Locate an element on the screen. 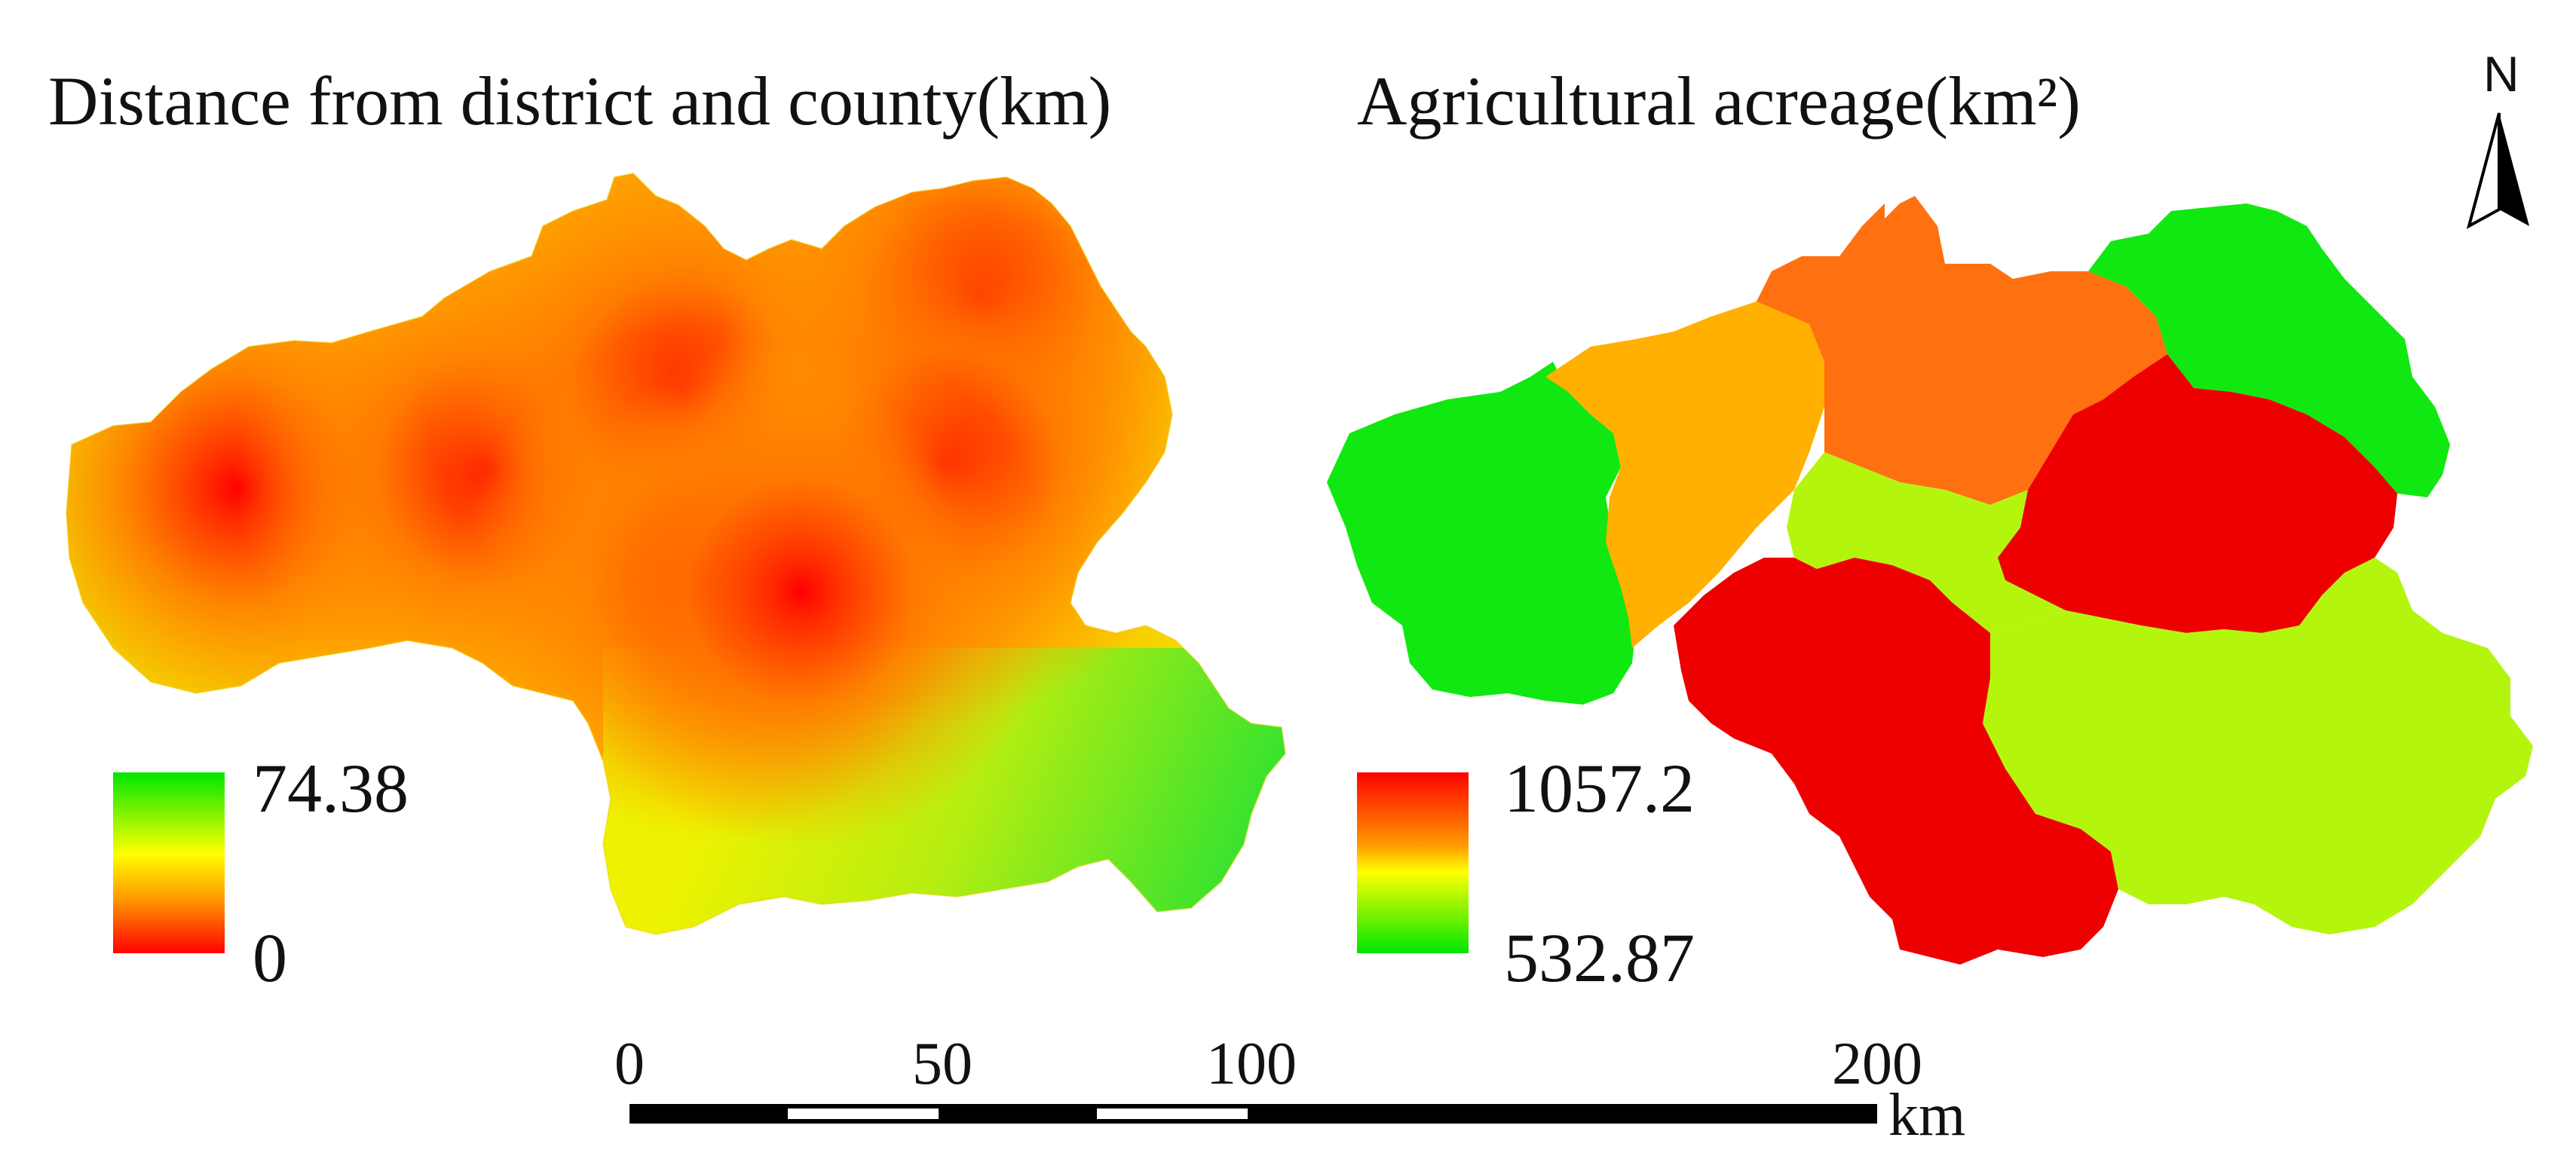  region-east is located at coordinates (2197, 493).